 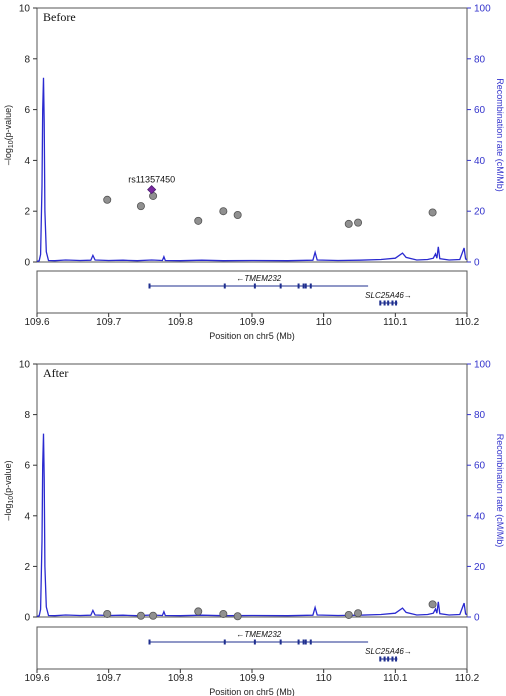 I want to click on panel-title: Before, so click(x=59, y=17).